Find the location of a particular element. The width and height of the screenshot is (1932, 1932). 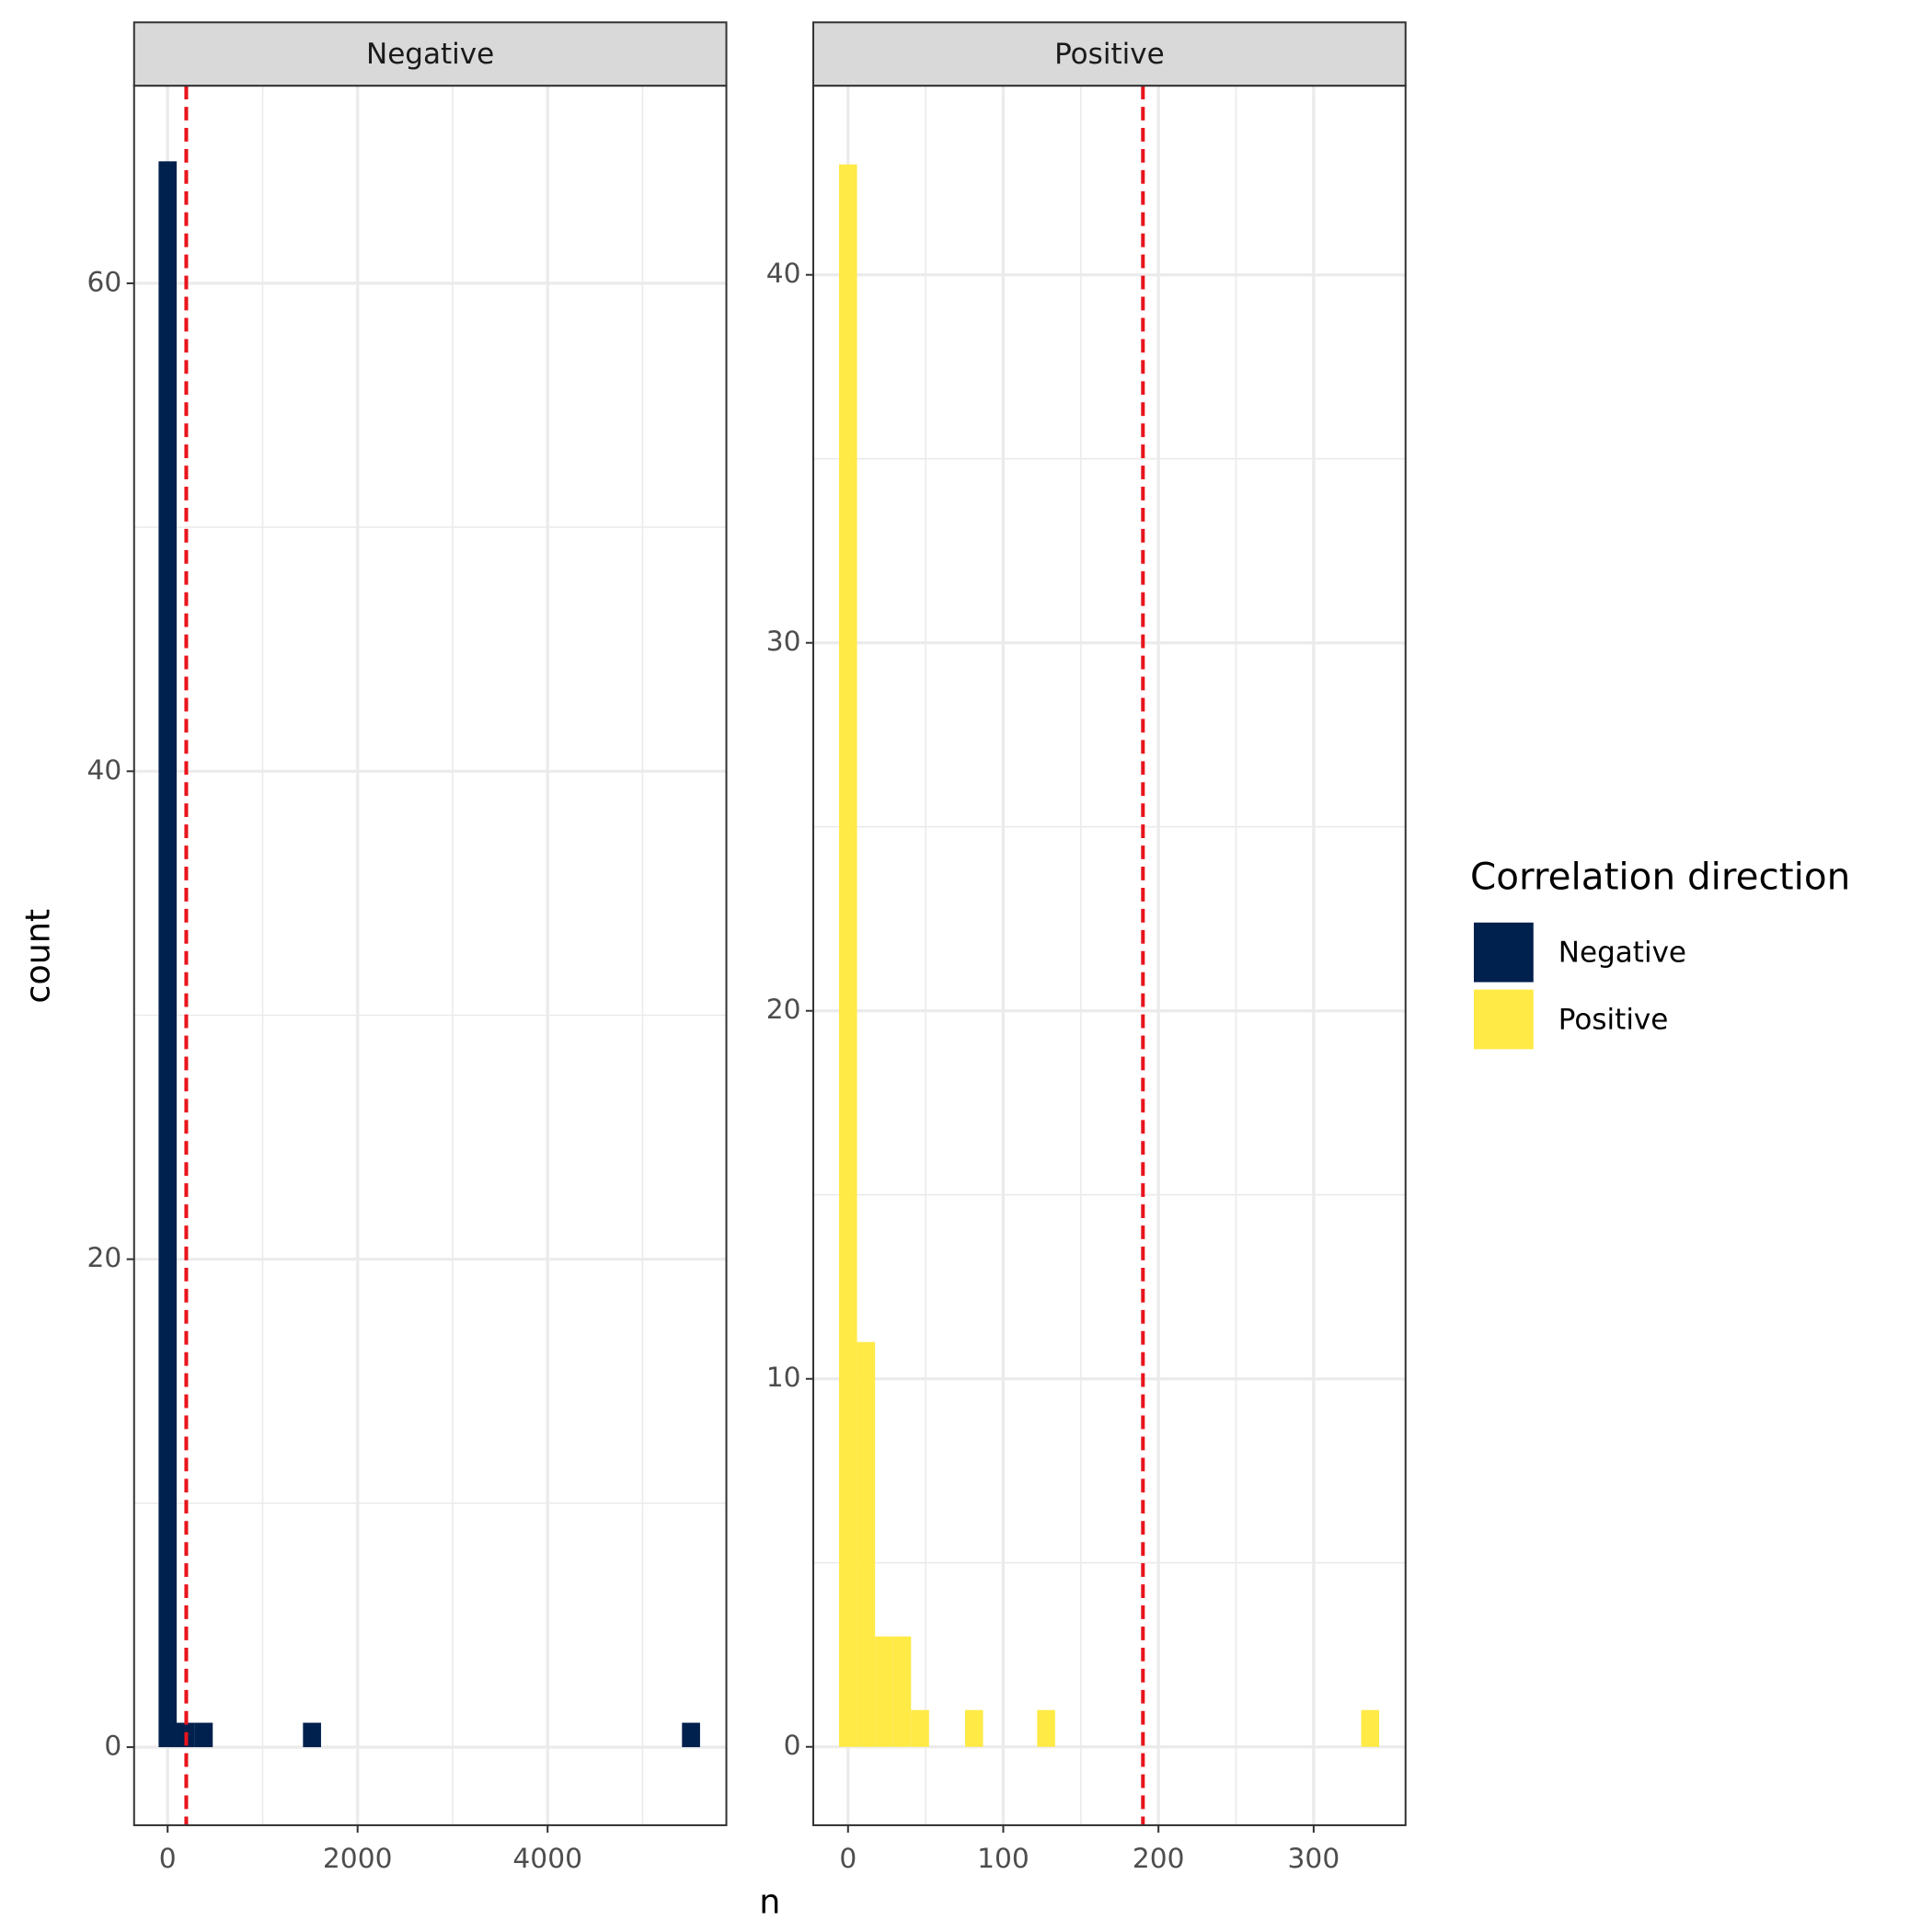

x-tick-label: 2000 is located at coordinates (358, 1859).